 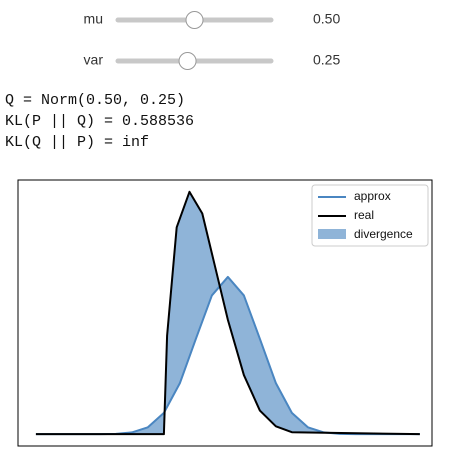 I want to click on legend-label: divergence, so click(x=383, y=234).